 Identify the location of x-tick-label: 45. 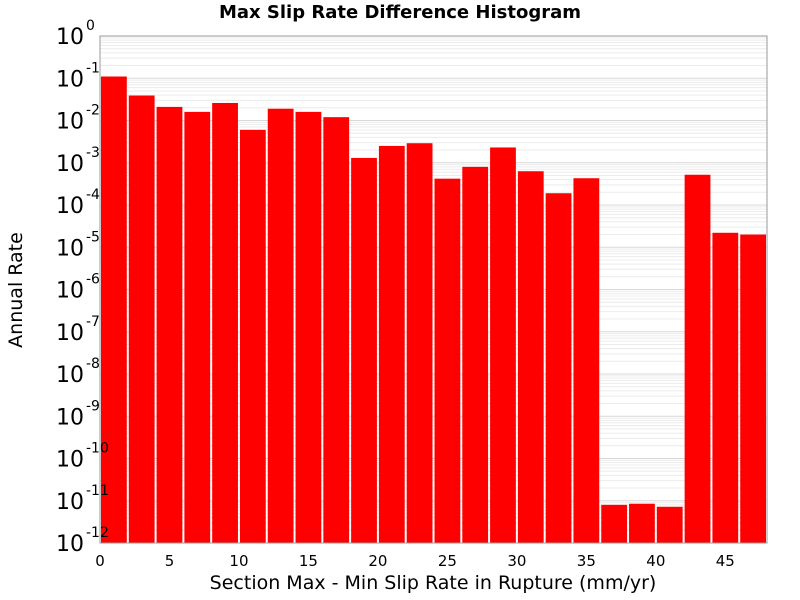
(725, 561).